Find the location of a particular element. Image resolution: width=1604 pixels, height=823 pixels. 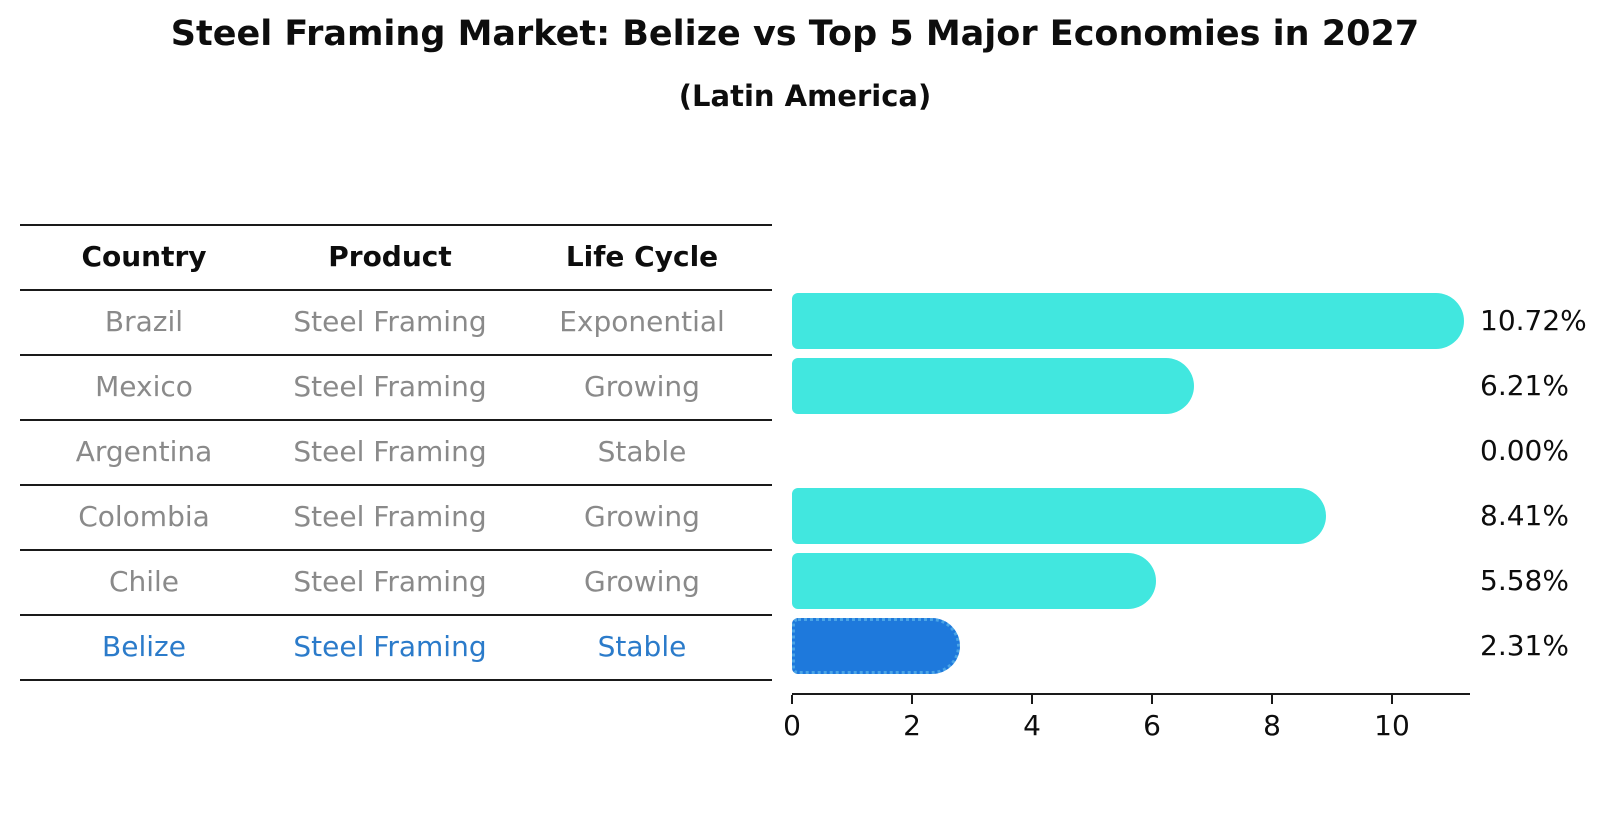

value-label-belize: 2.31% is located at coordinates (1524, 645).